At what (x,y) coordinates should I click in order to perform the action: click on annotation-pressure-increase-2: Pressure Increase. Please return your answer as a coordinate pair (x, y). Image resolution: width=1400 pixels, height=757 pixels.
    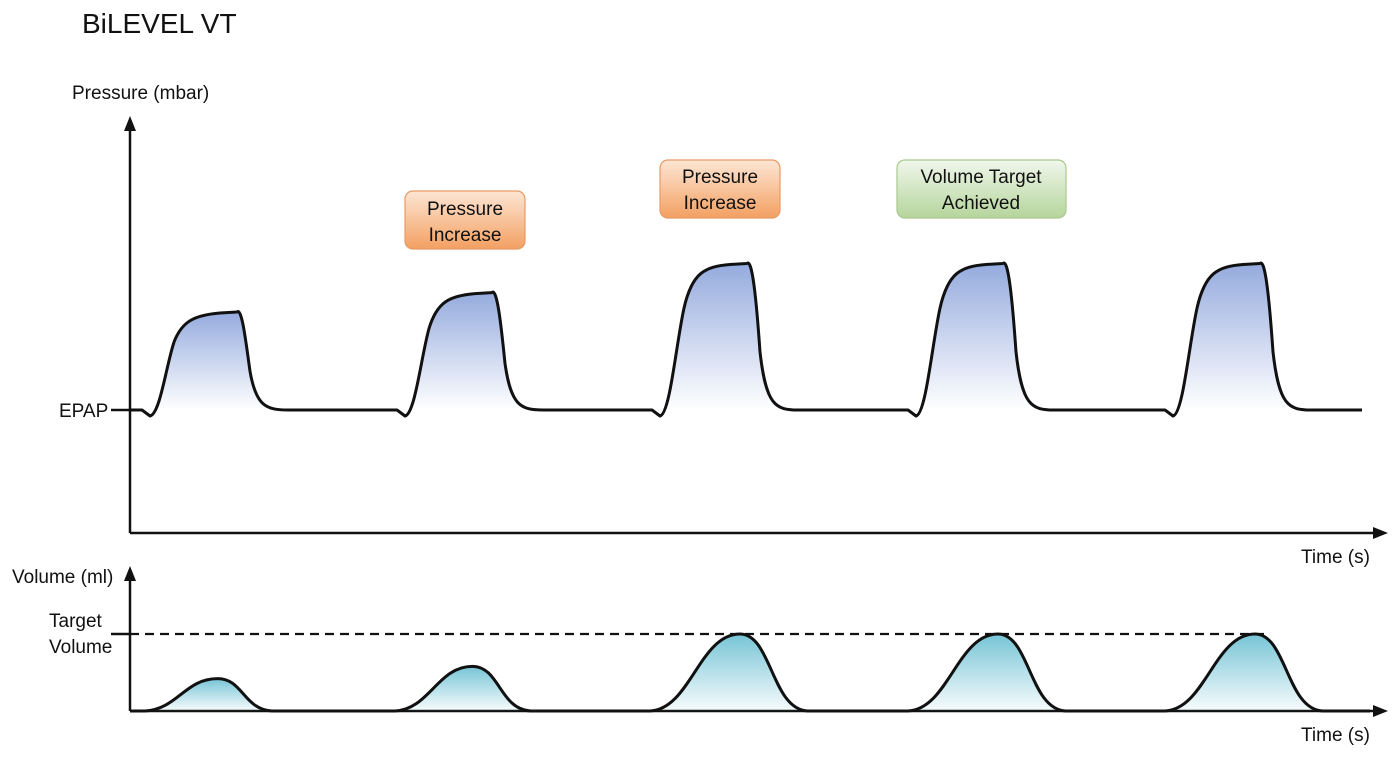
    Looking at the image, I should click on (720, 189).